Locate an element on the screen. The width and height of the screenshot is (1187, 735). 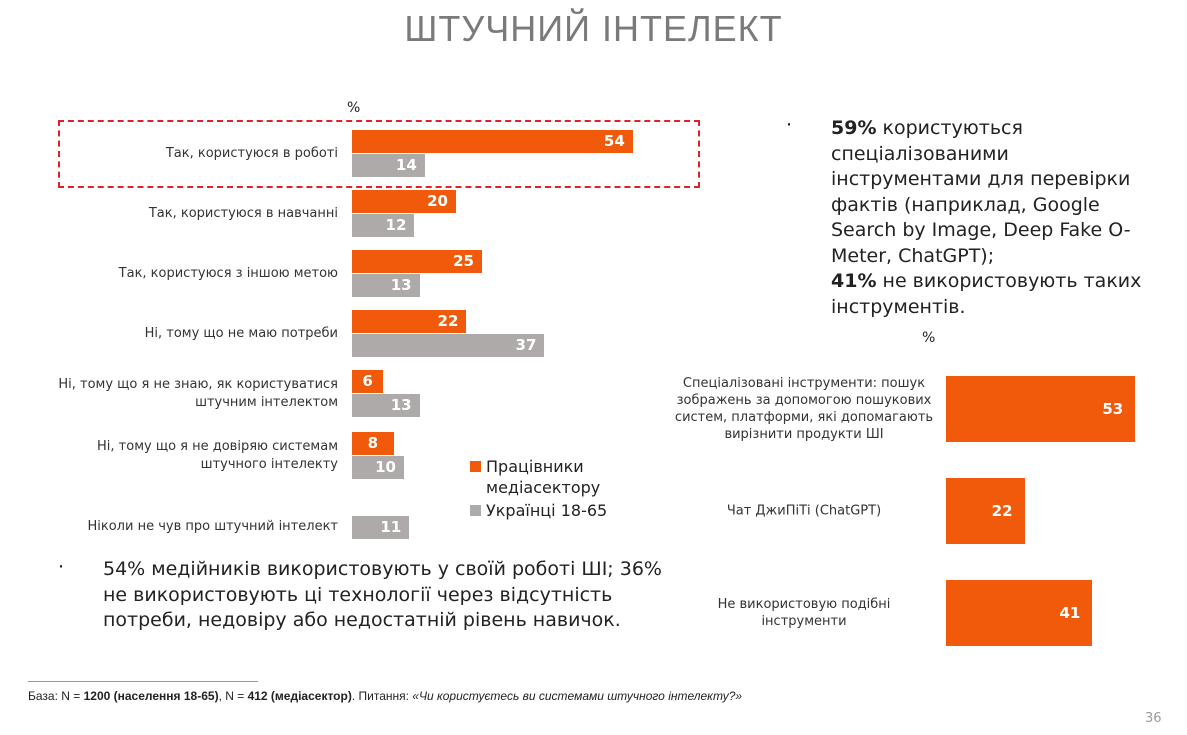
legend-label: Українці 18-65 is located at coordinates (547, 510).